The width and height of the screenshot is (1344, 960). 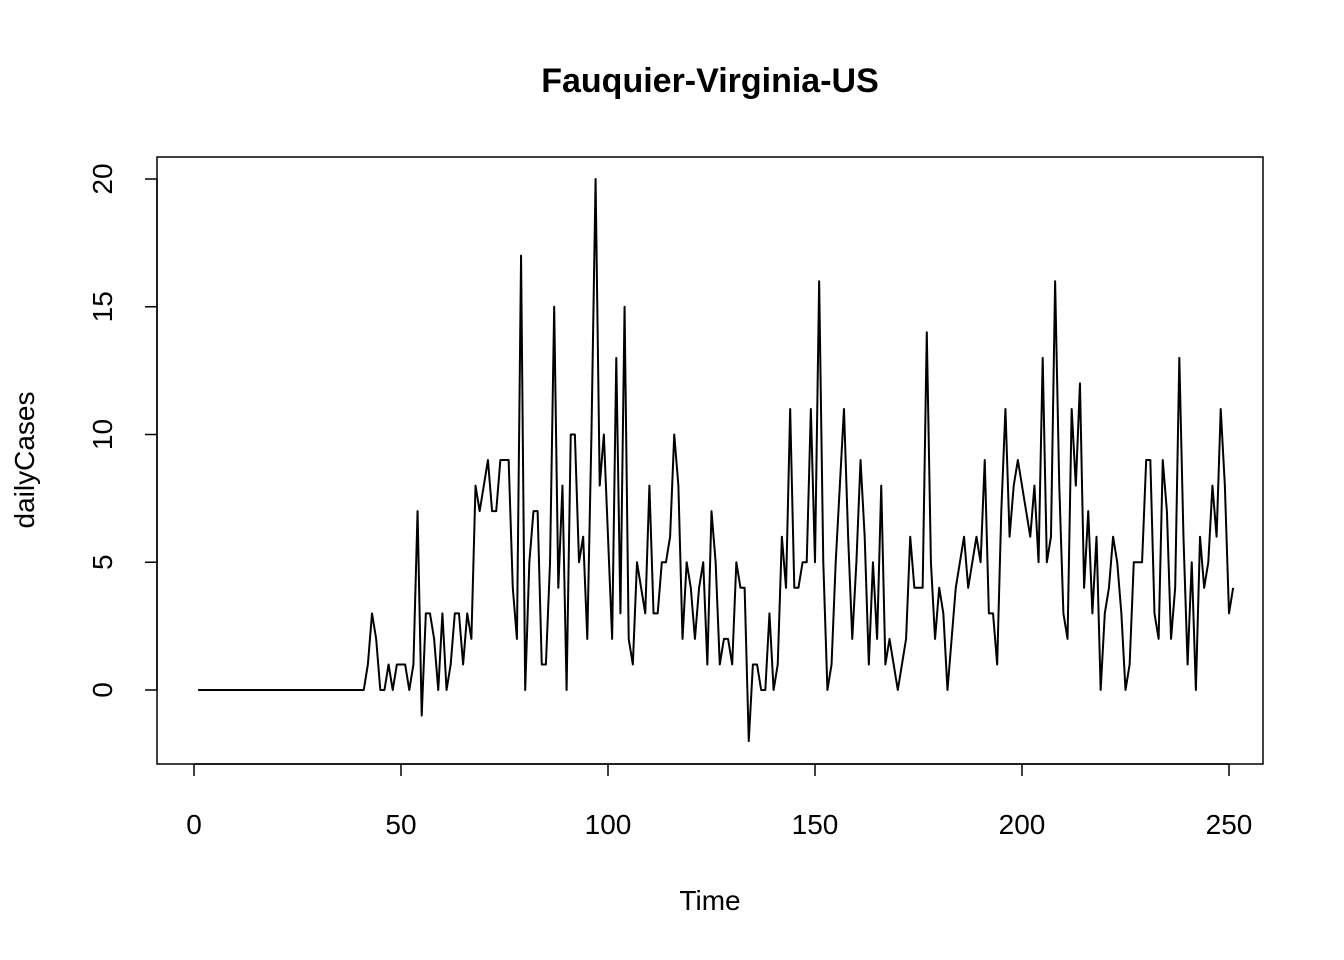 I want to click on chart-title: Fauquier-Virginia-US, so click(x=710, y=81).